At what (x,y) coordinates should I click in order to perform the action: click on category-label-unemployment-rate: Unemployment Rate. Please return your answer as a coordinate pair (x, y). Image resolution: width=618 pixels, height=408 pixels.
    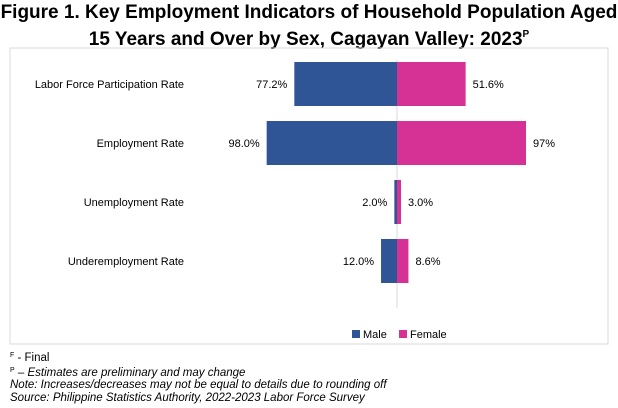
    Looking at the image, I should click on (134, 203).